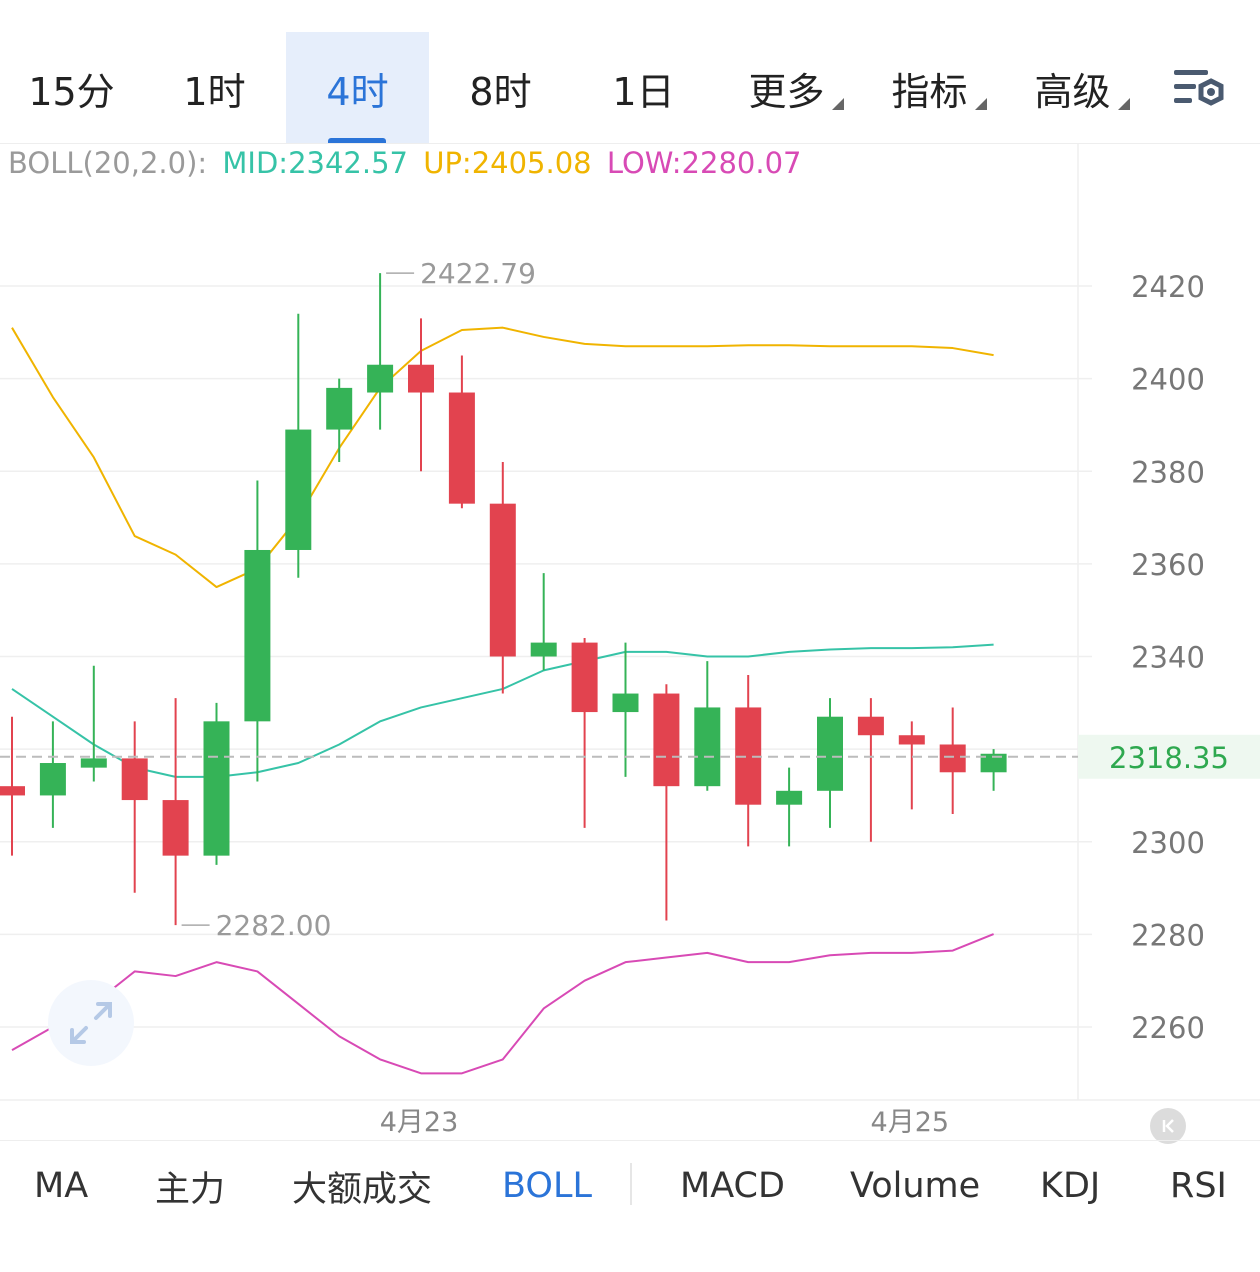 The image size is (1260, 1272). I want to click on indicator-tab-label: RSI, so click(1198, 1186).